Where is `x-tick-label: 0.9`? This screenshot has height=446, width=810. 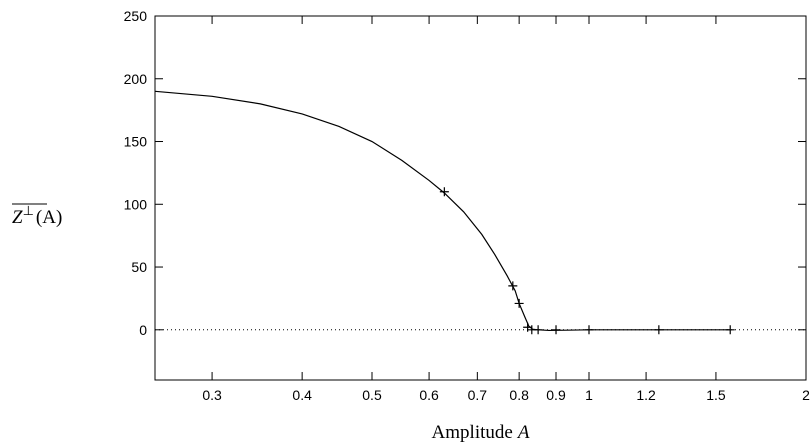
x-tick-label: 0.9 is located at coordinates (556, 395).